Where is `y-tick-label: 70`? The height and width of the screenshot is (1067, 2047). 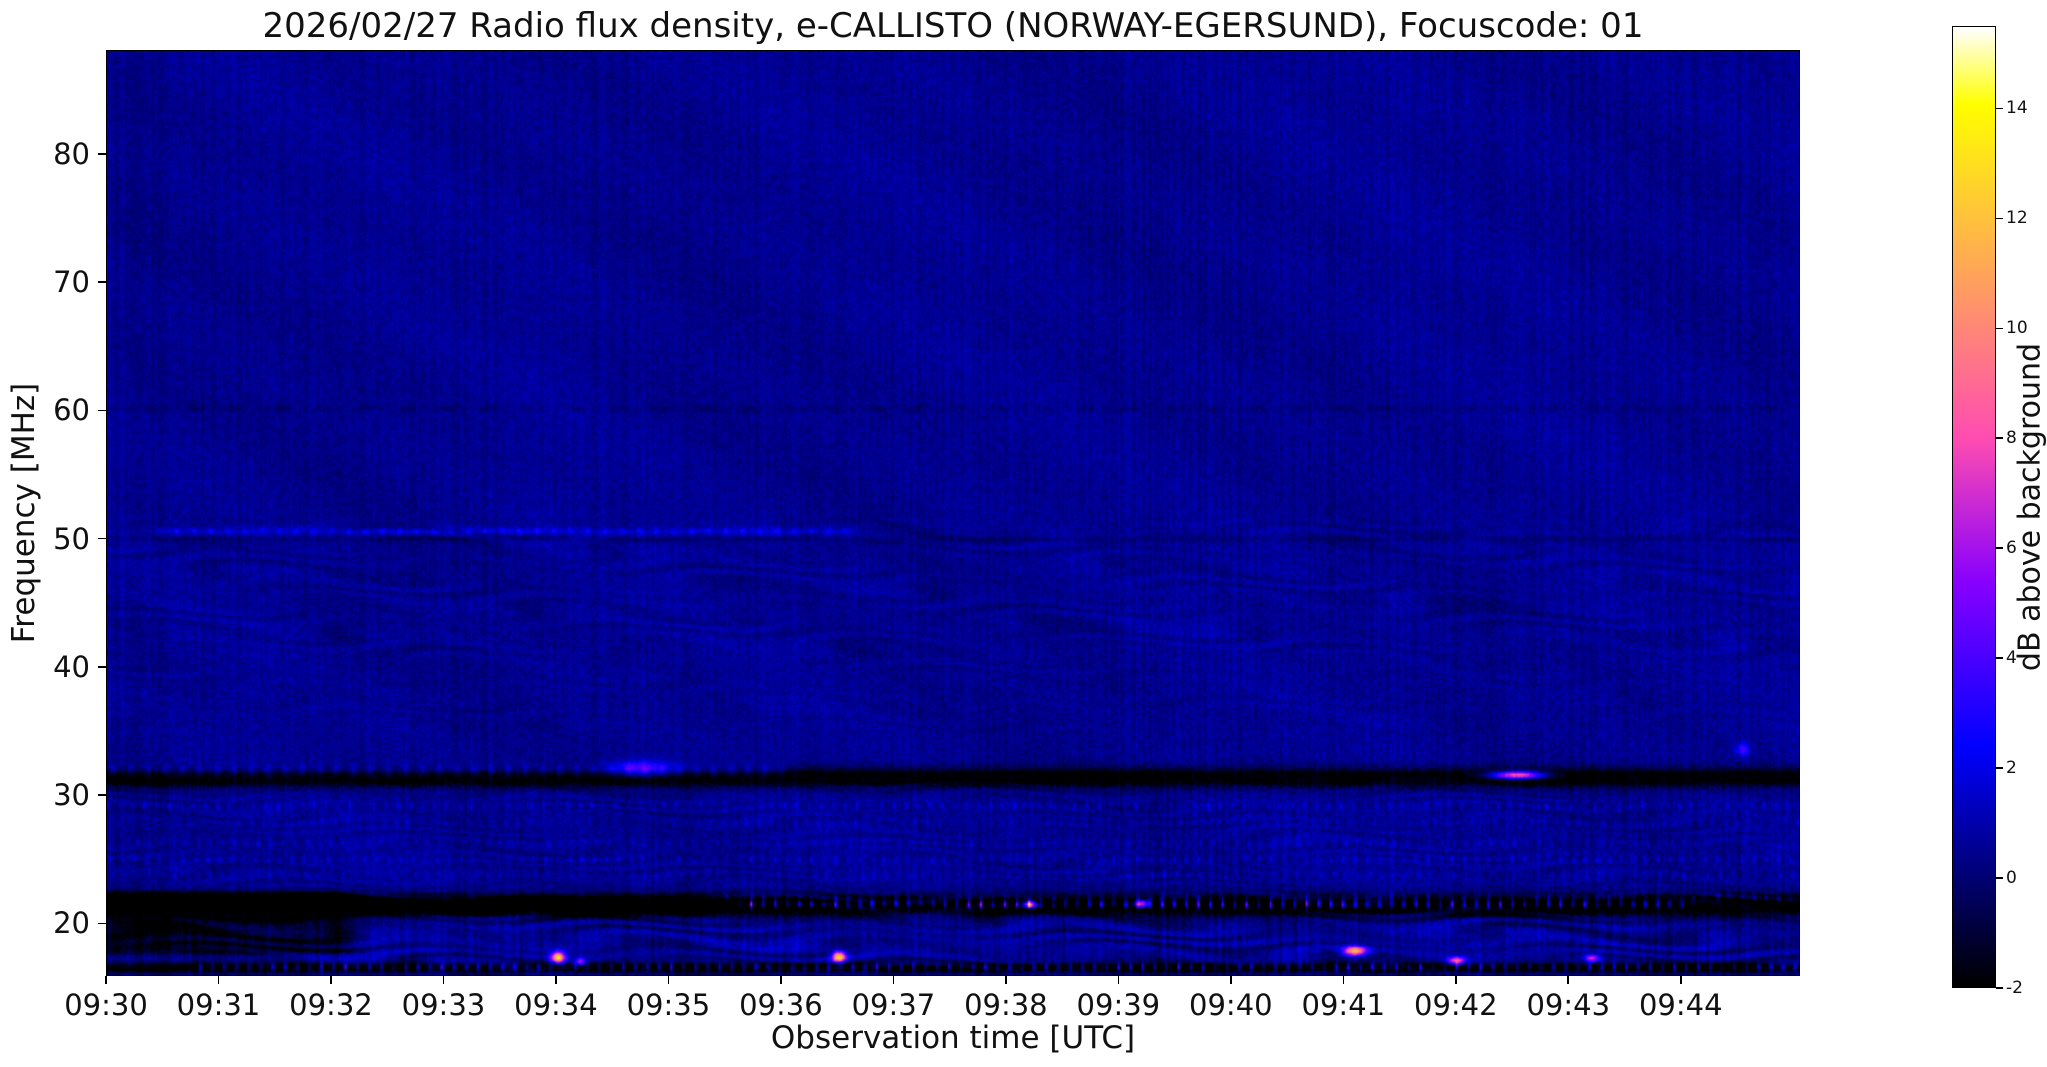
y-tick-label: 70 is located at coordinates (71, 282).